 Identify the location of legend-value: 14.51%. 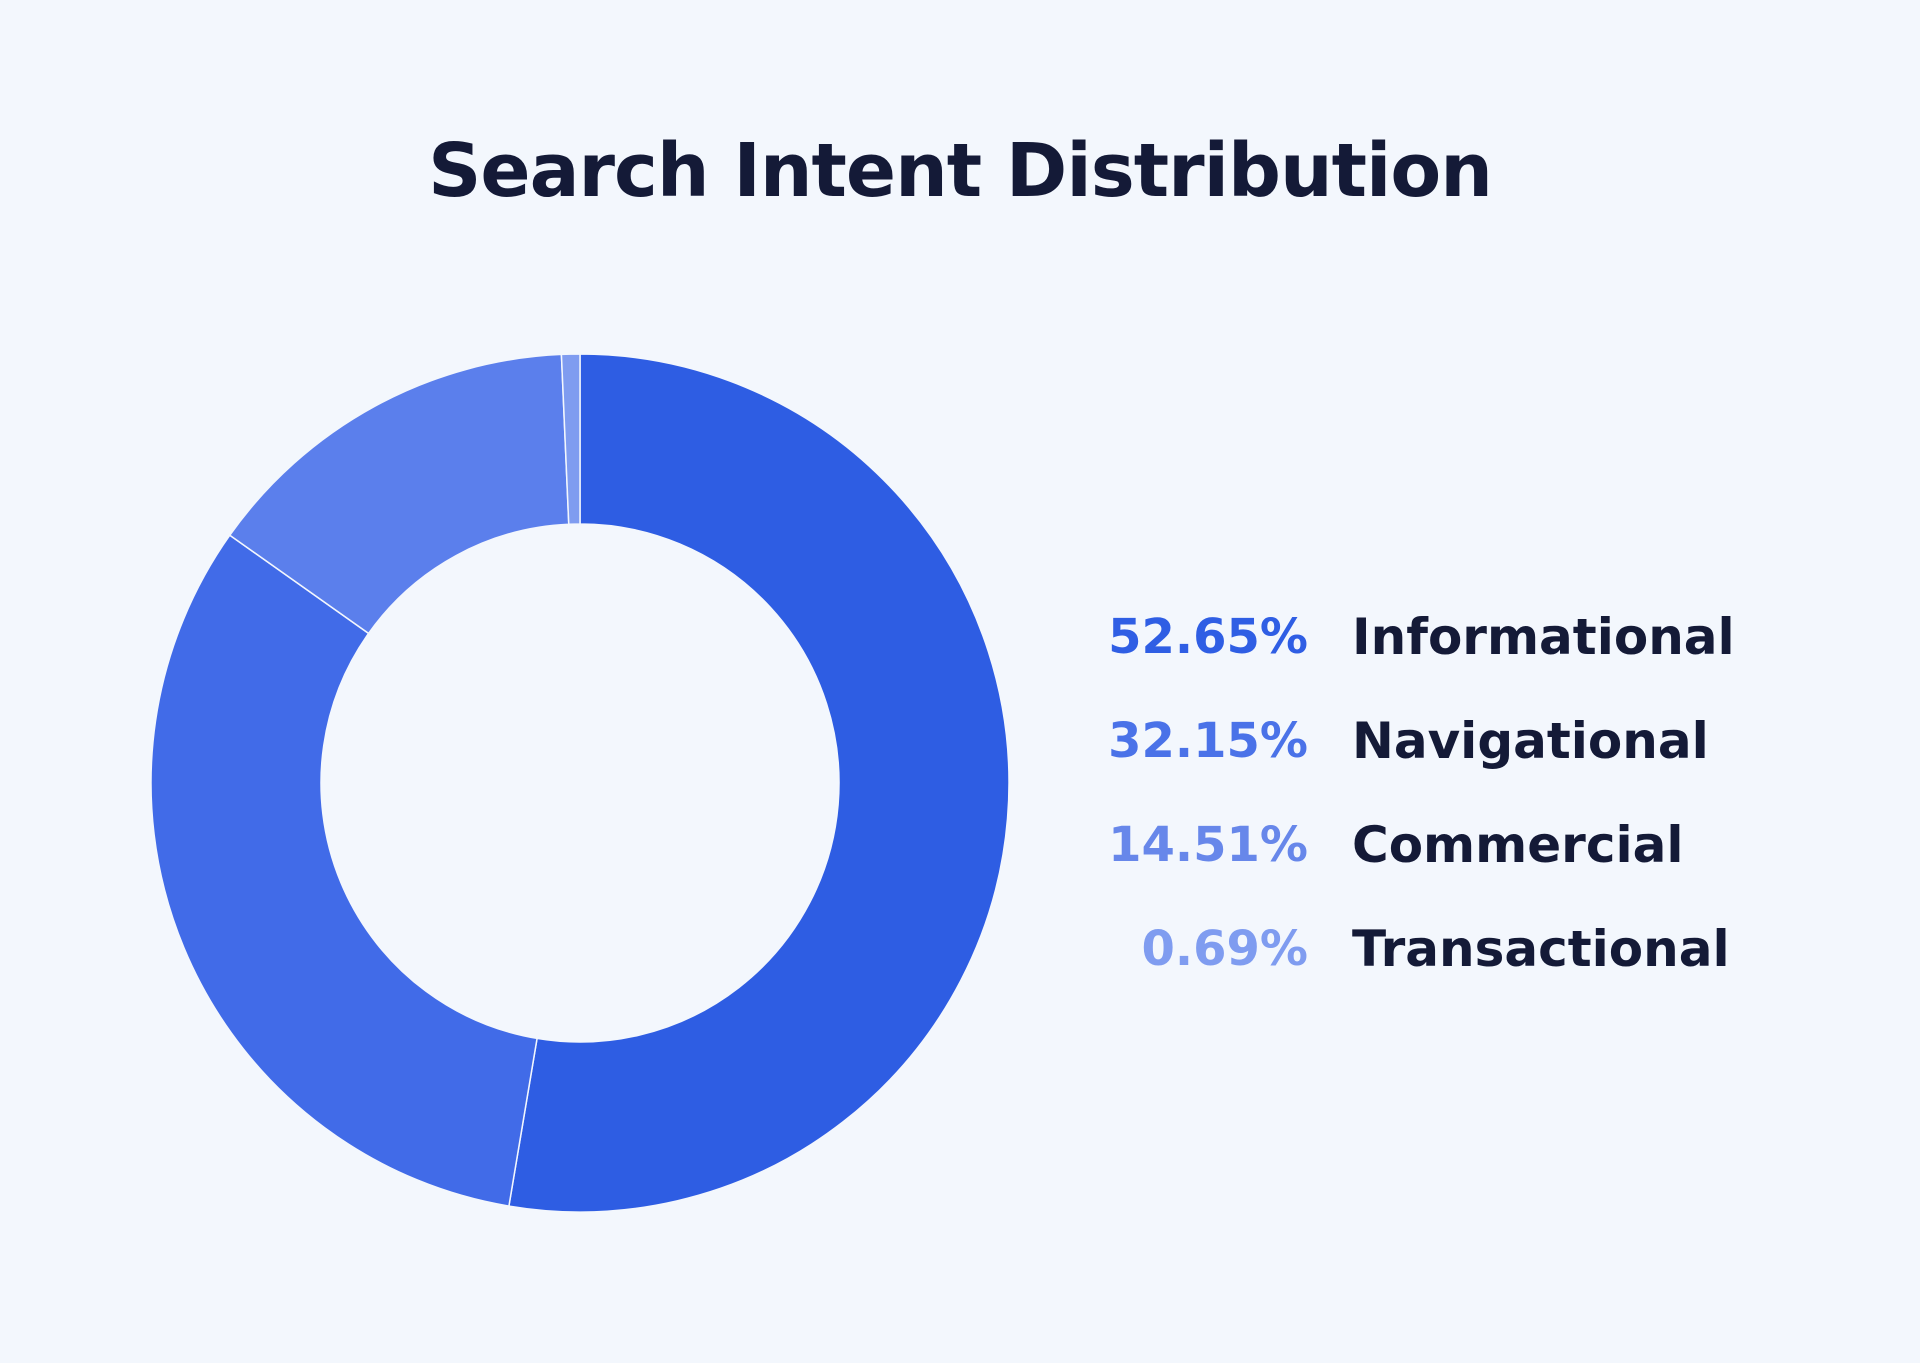
(1208, 845).